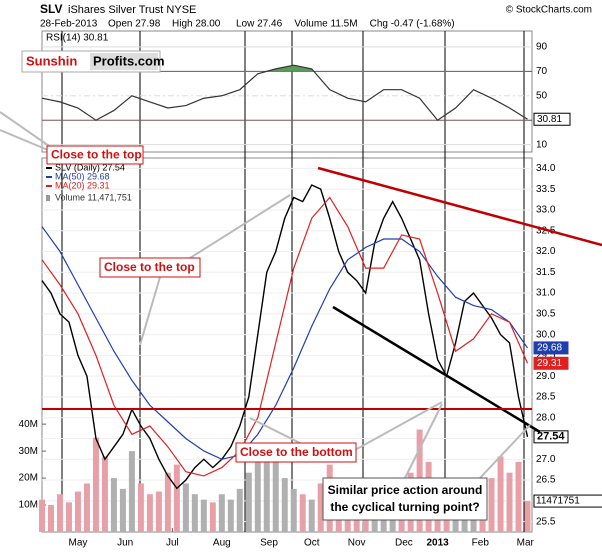  Describe the element at coordinates (546, 189) in the screenshot. I see `y-tick-label: 33.5` at that location.